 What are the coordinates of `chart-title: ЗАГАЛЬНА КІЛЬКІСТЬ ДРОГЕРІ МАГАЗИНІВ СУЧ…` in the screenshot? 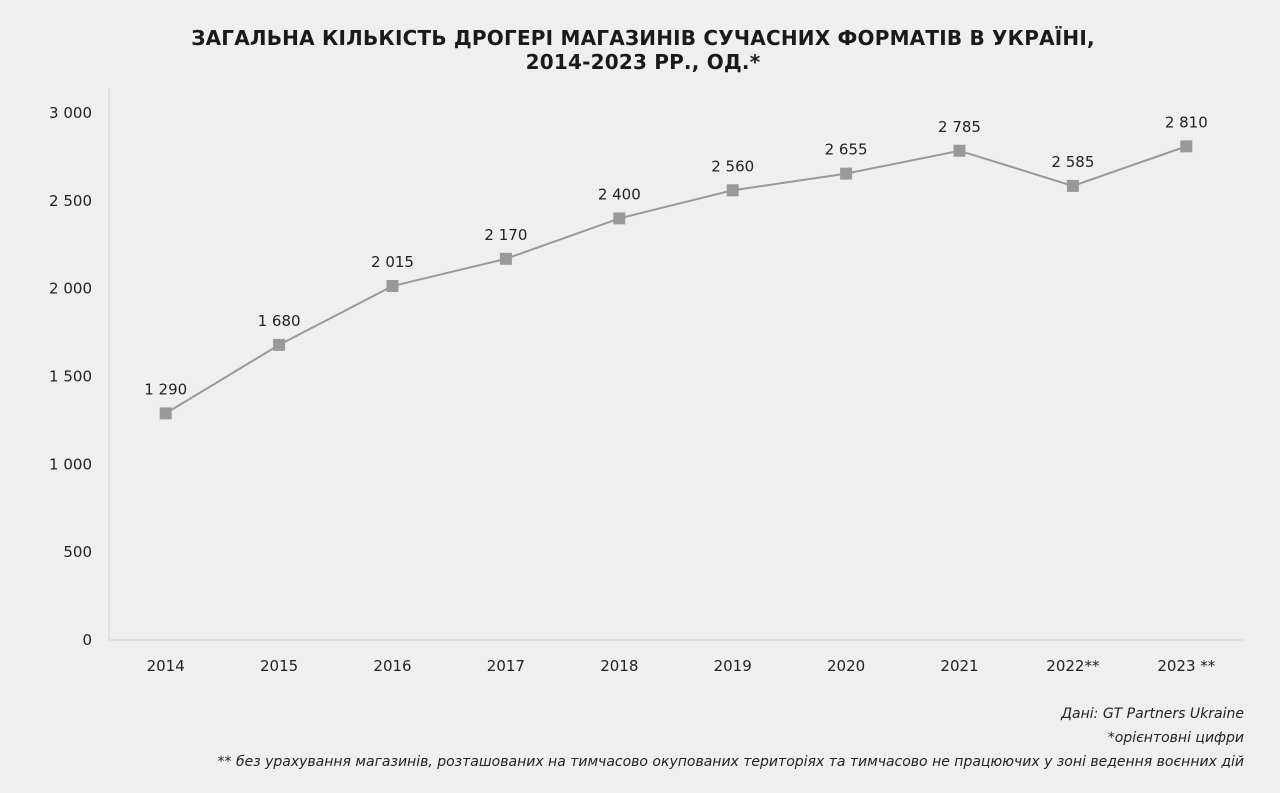 It's located at (640, 50).